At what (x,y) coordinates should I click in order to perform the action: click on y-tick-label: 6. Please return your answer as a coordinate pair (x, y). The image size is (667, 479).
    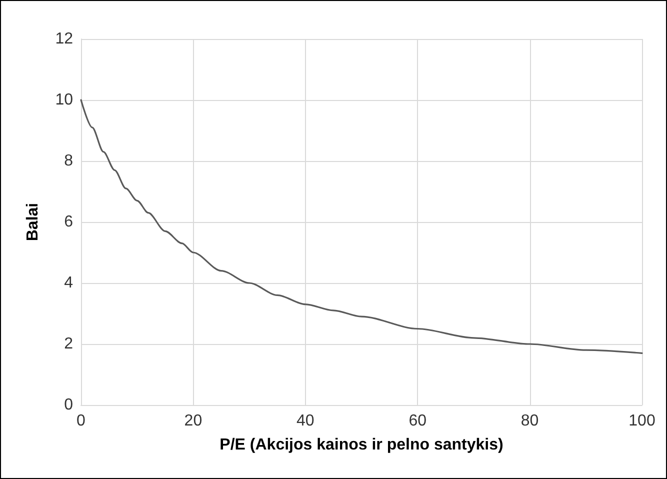
    Looking at the image, I should click on (69, 222).